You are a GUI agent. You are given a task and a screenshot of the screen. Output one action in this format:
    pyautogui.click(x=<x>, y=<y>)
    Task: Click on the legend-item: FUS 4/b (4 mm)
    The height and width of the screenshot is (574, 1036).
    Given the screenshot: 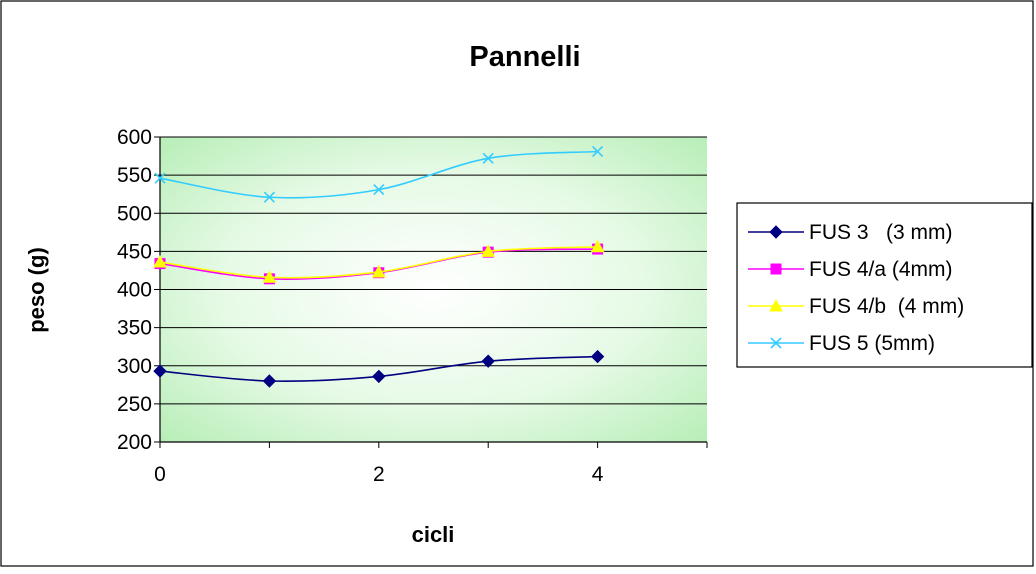 What is the action you would take?
    pyautogui.click(x=856, y=306)
    